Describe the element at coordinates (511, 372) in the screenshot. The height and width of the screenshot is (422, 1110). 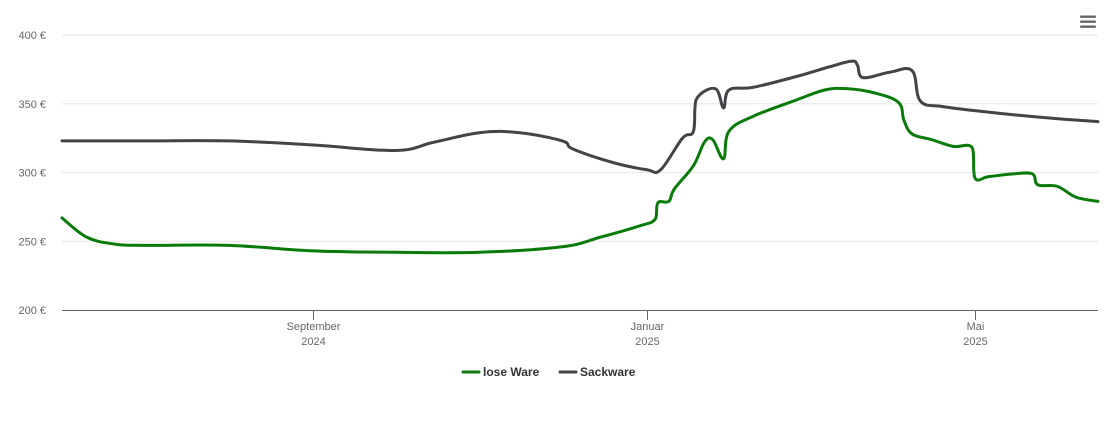
I see `legend-label: lose Ware` at that location.